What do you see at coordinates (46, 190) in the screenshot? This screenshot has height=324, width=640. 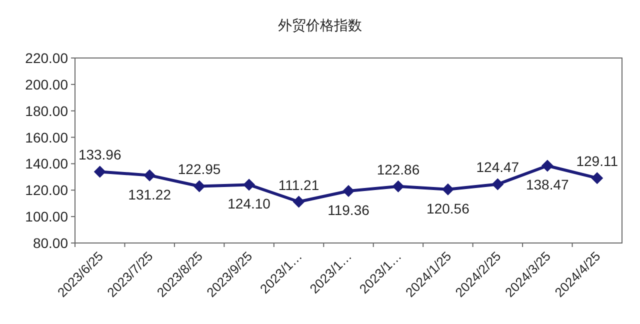 I see `y-tick-label: 120.00` at bounding box center [46, 190].